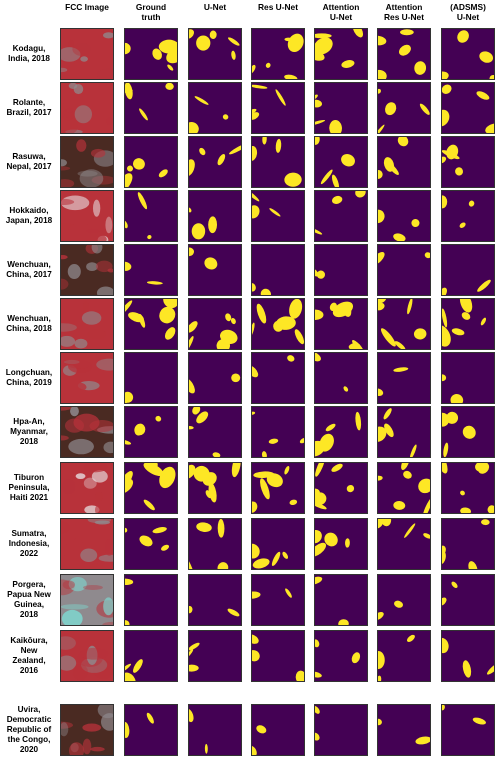 This screenshot has height=762, width=500. I want to click on column-header: FCC Image, so click(87, 7).